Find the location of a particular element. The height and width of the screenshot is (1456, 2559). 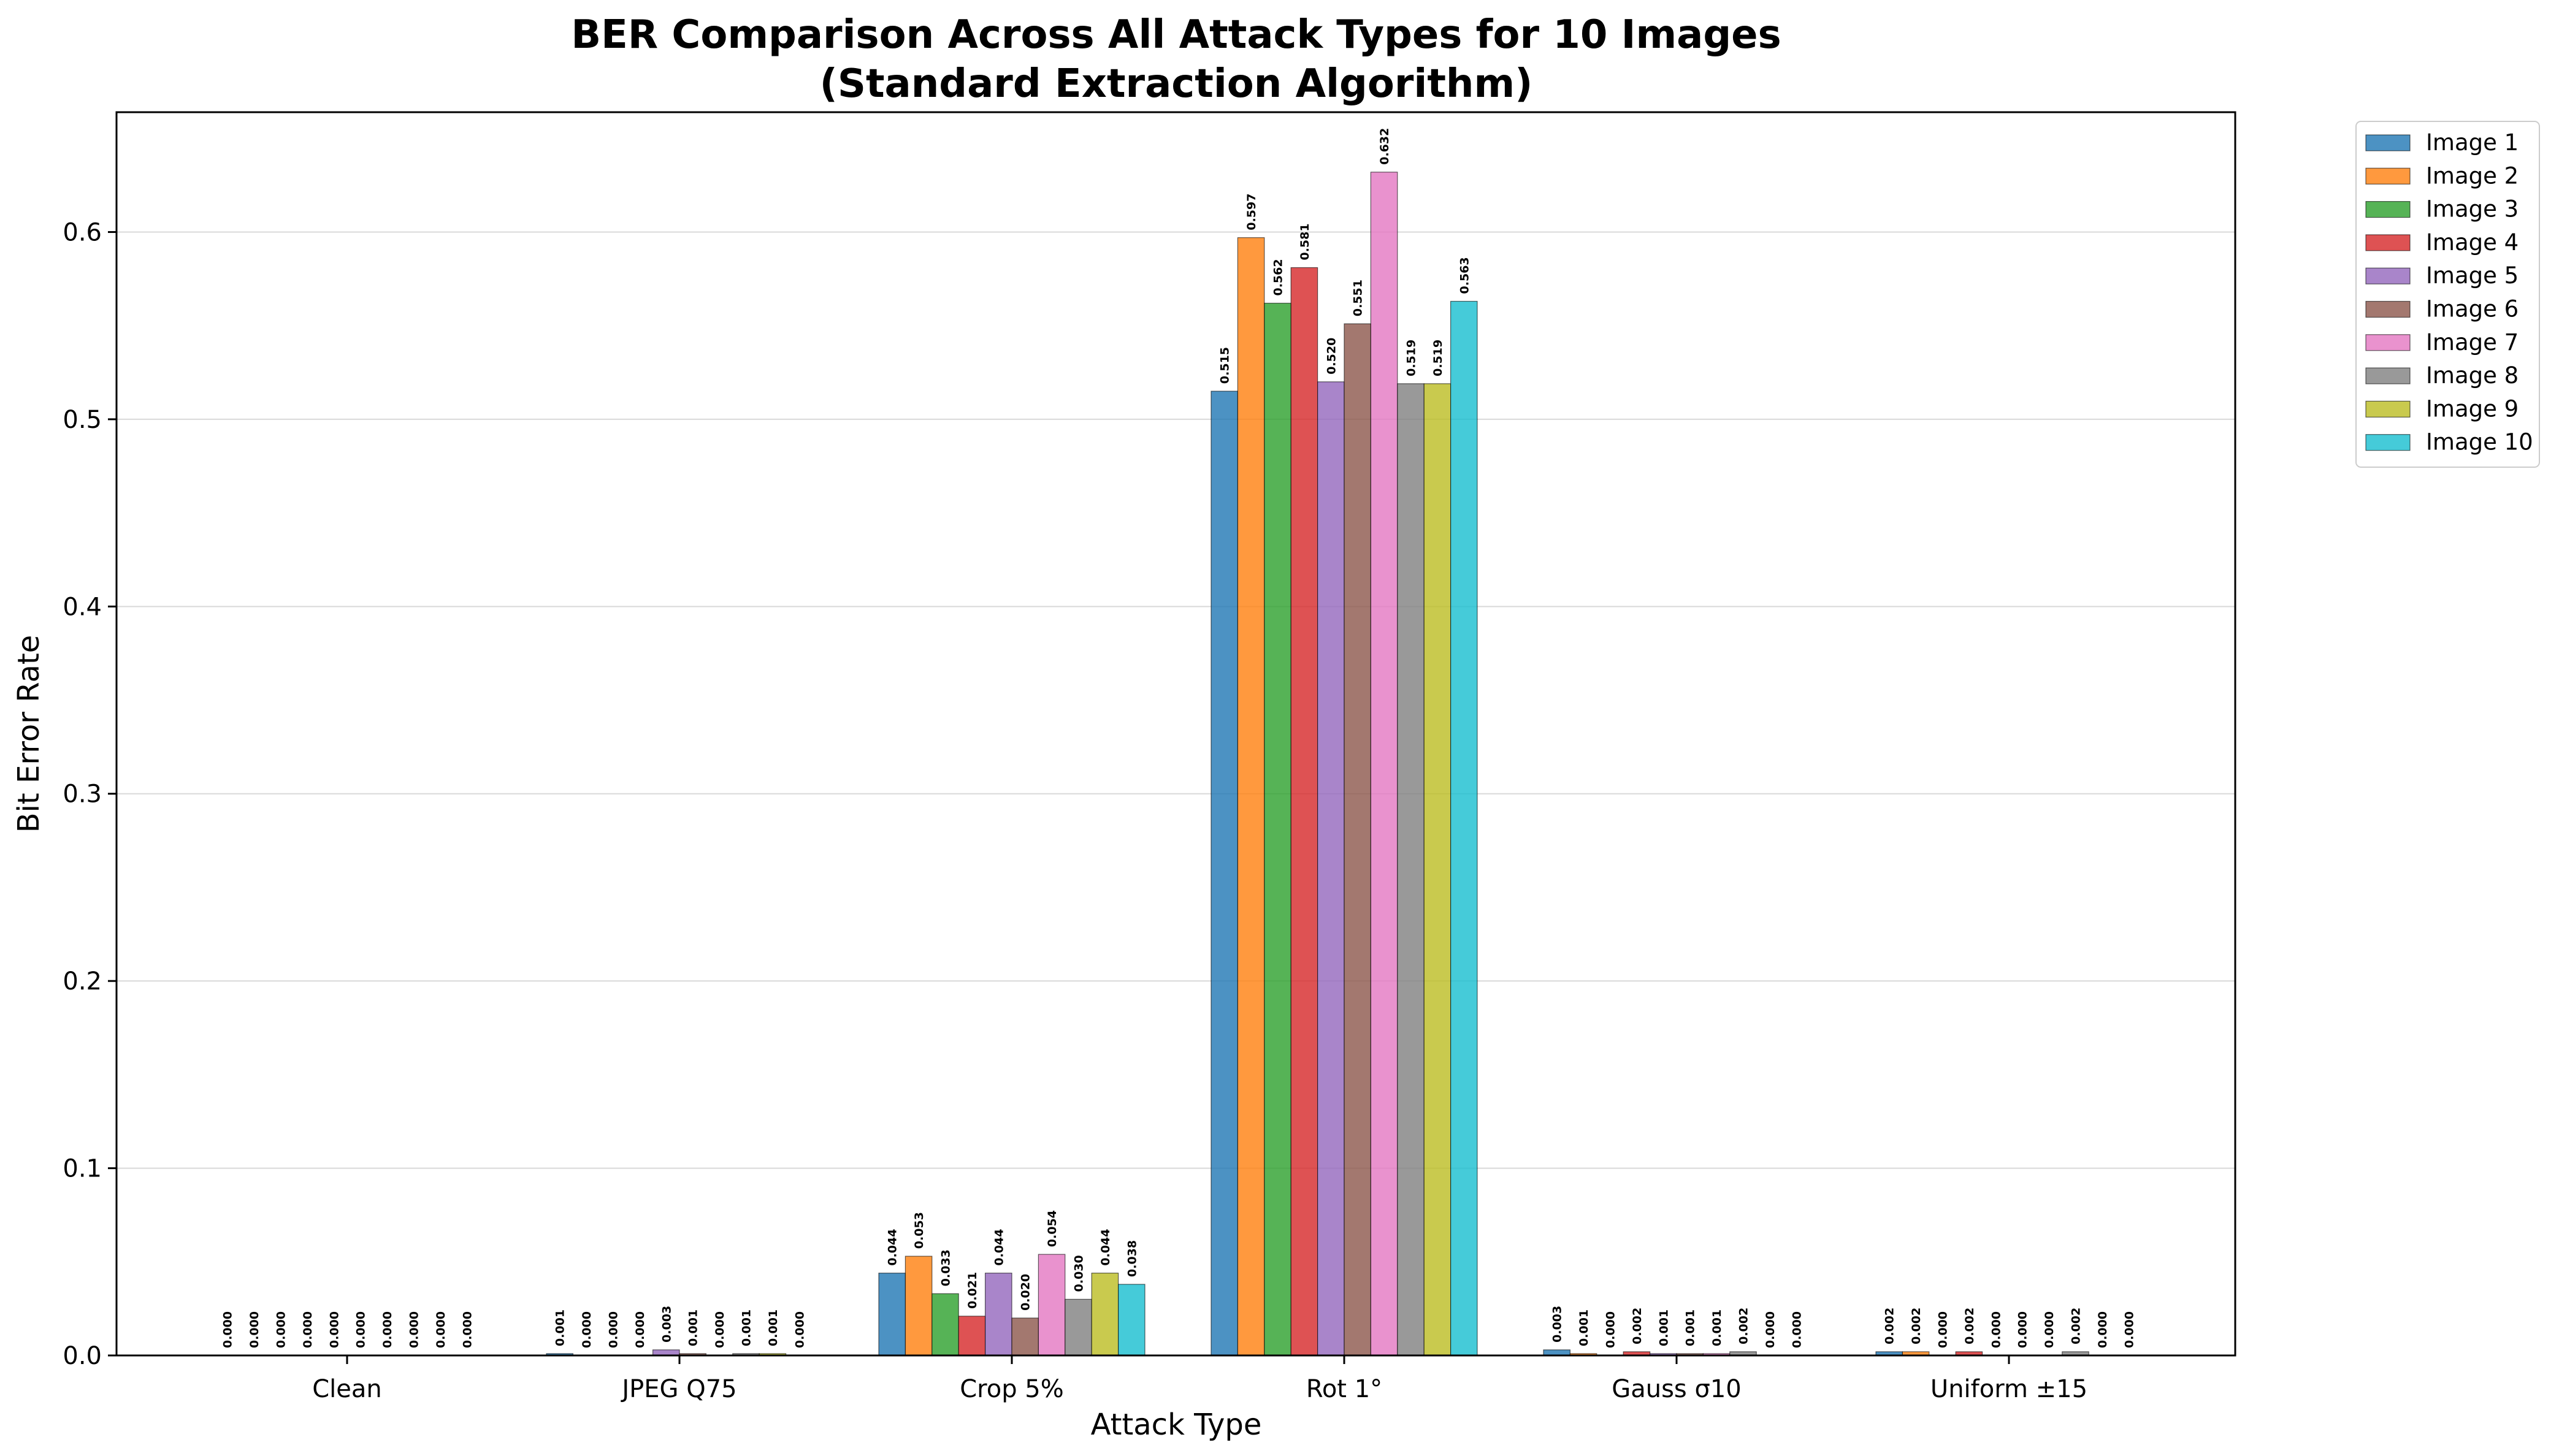

bar-value-label: 0.632 is located at coordinates (1384, 147).